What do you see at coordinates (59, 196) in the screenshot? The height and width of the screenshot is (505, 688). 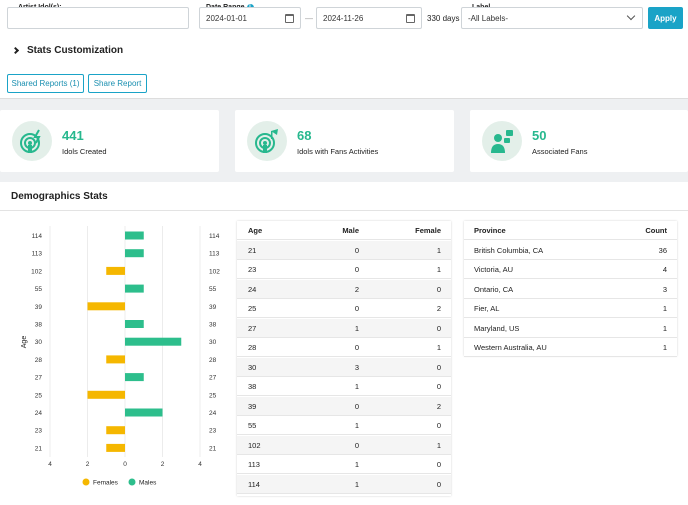 I see `section-title: Demographics Stats` at bounding box center [59, 196].